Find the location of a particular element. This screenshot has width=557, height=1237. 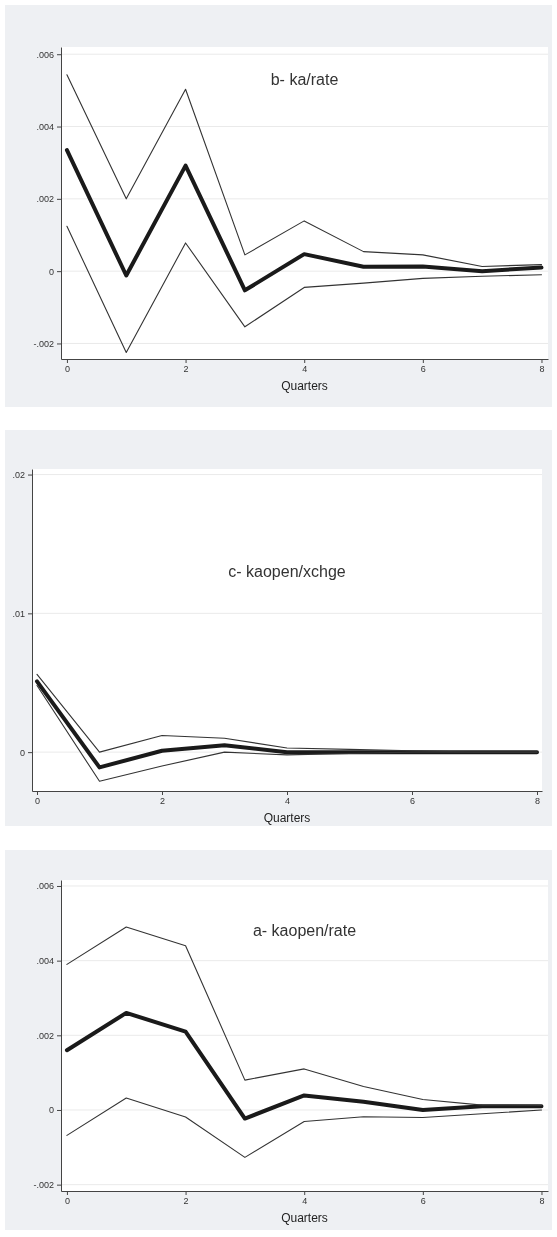

y-tick-label: .02 is located at coordinates (18, 474).